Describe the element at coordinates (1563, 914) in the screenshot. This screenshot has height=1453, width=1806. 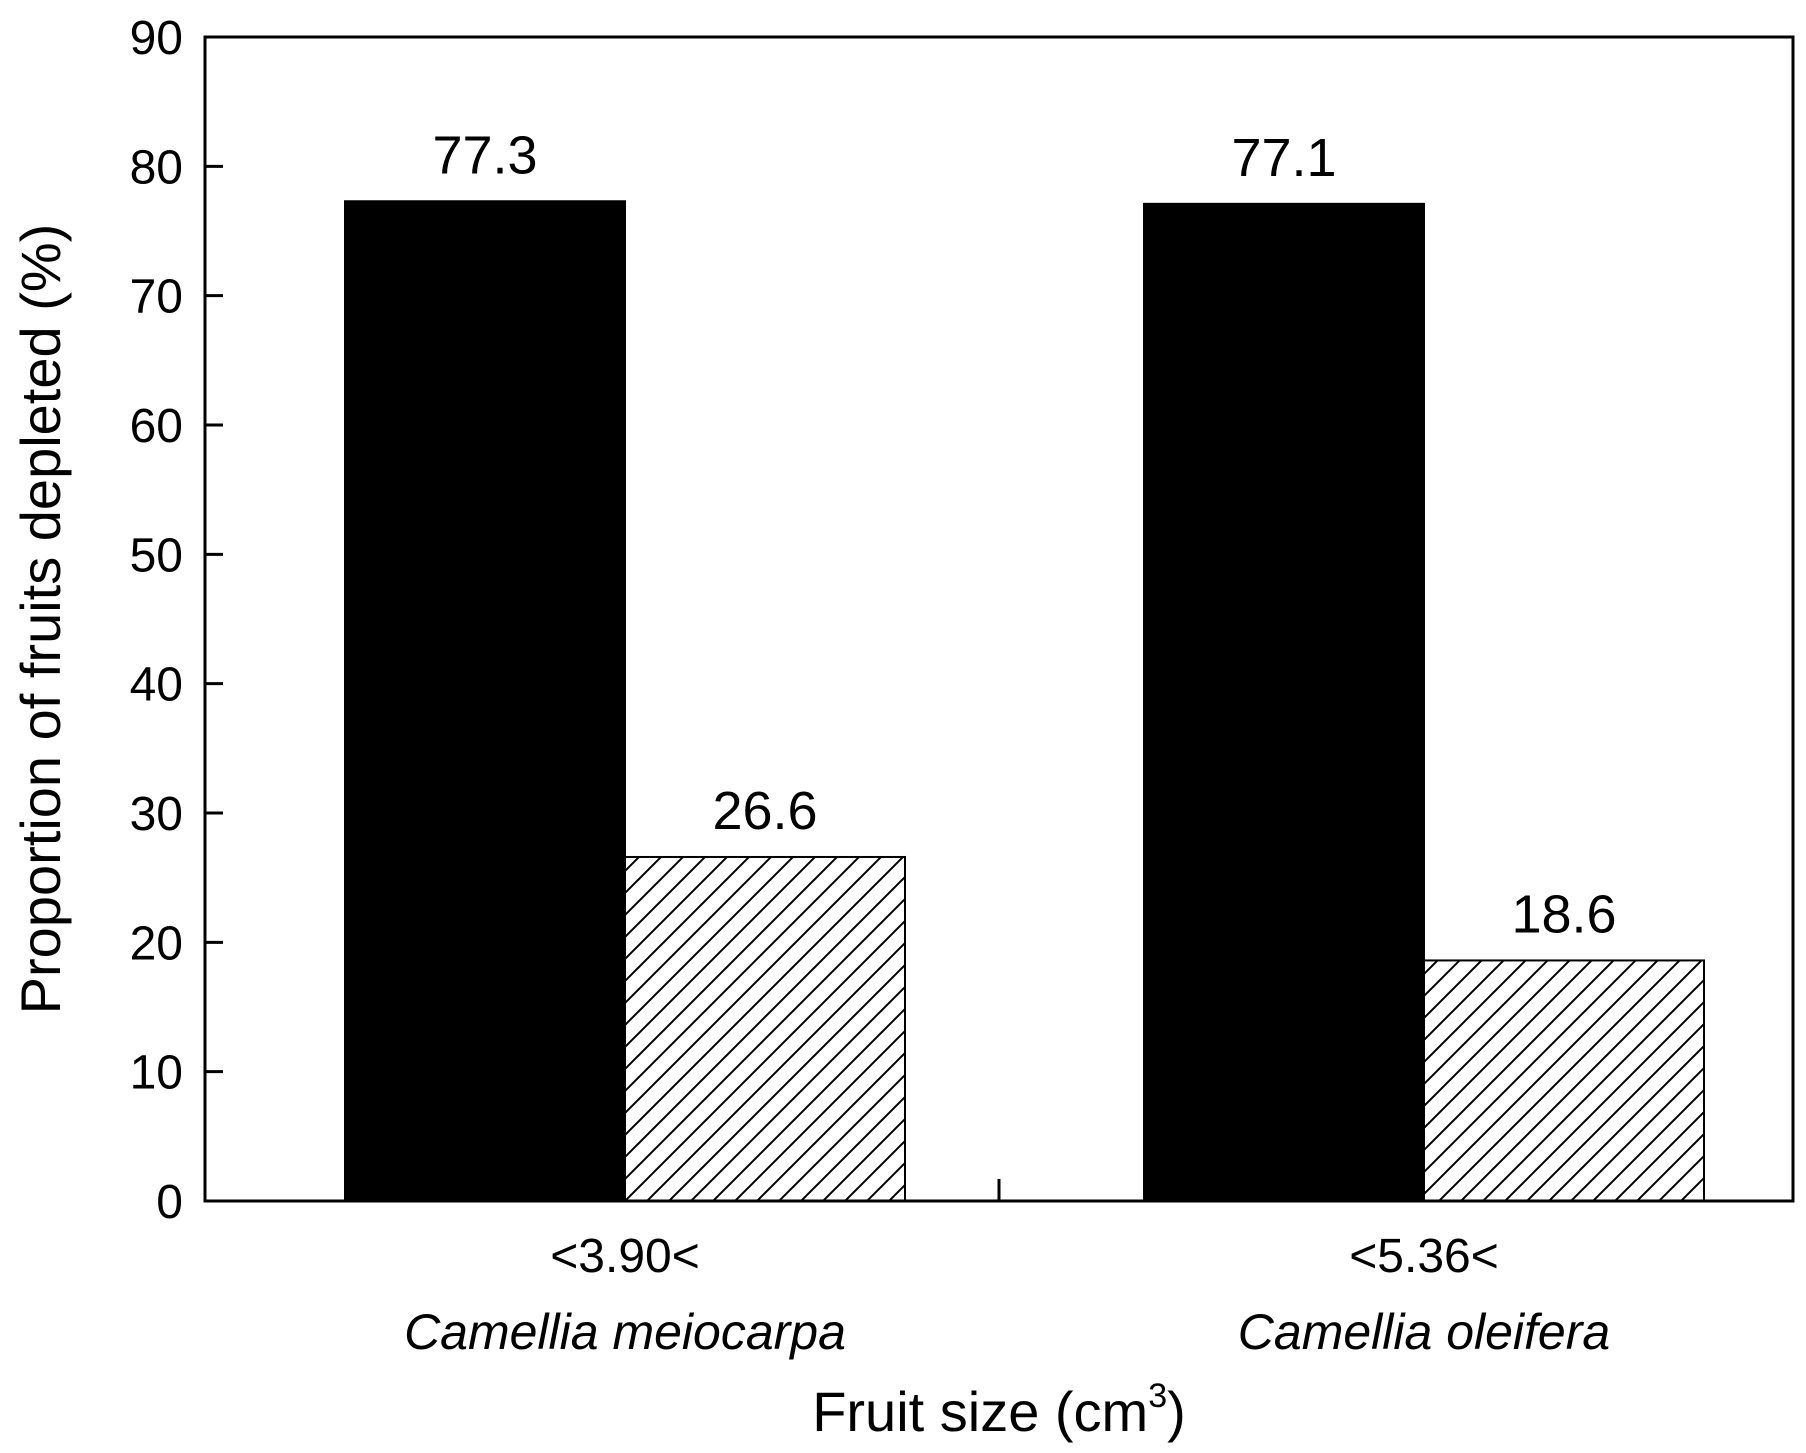
I see `bar-value-label: 18.6` at that location.